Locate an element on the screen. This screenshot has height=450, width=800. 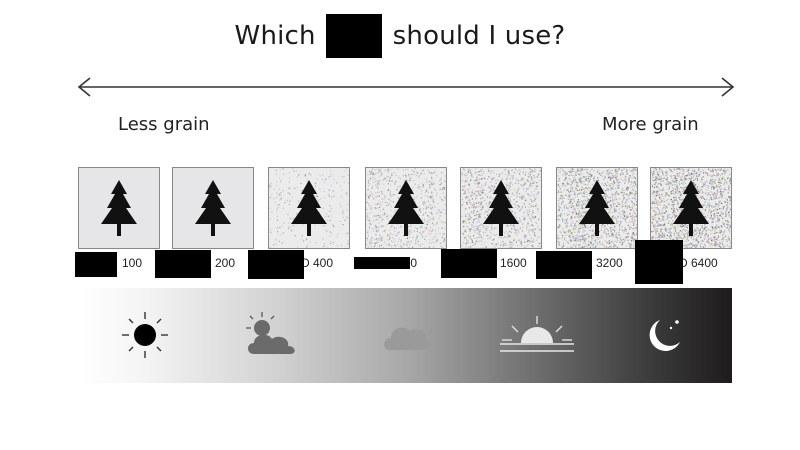
double-arrow-icon is located at coordinates (406, 87).